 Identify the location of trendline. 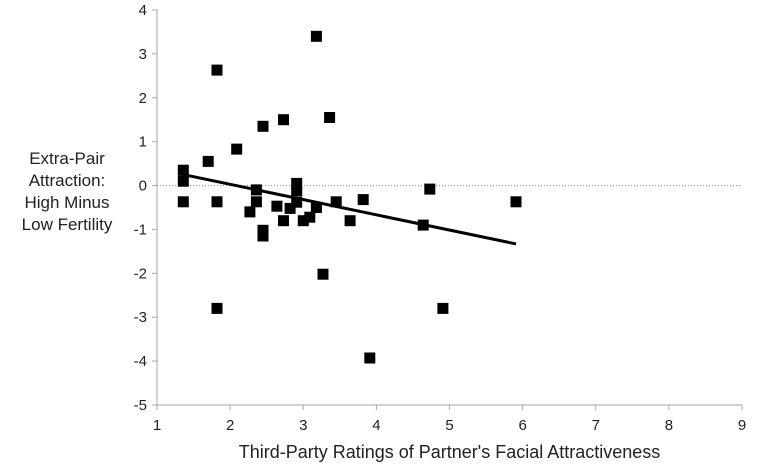
(350, 209).